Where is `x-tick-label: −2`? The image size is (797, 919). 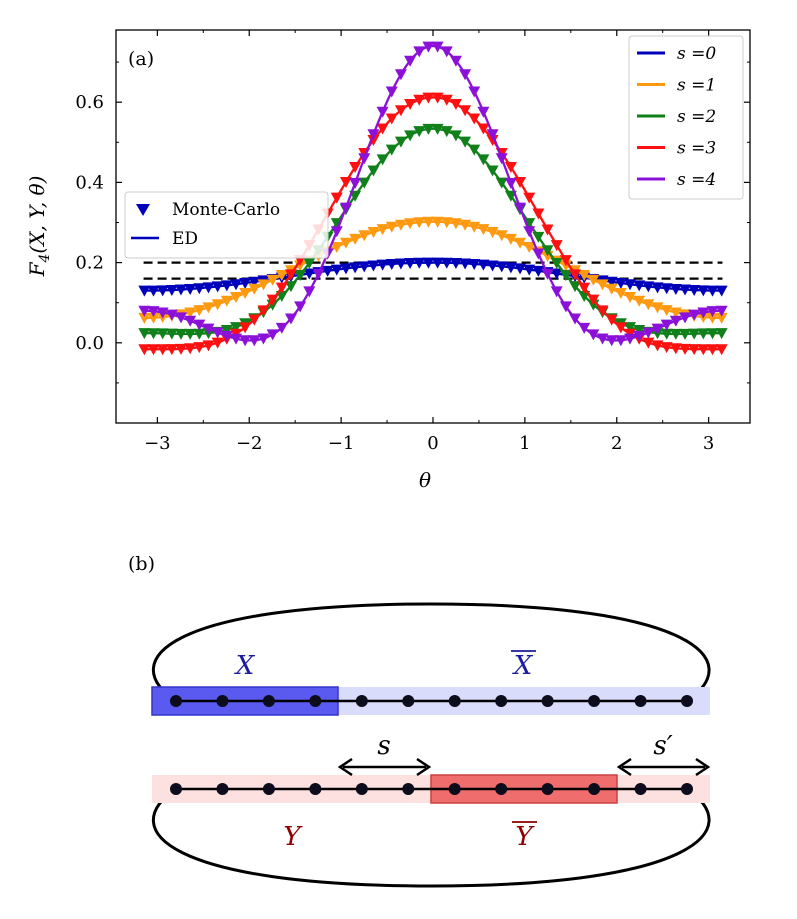 x-tick-label: −2 is located at coordinates (249, 443).